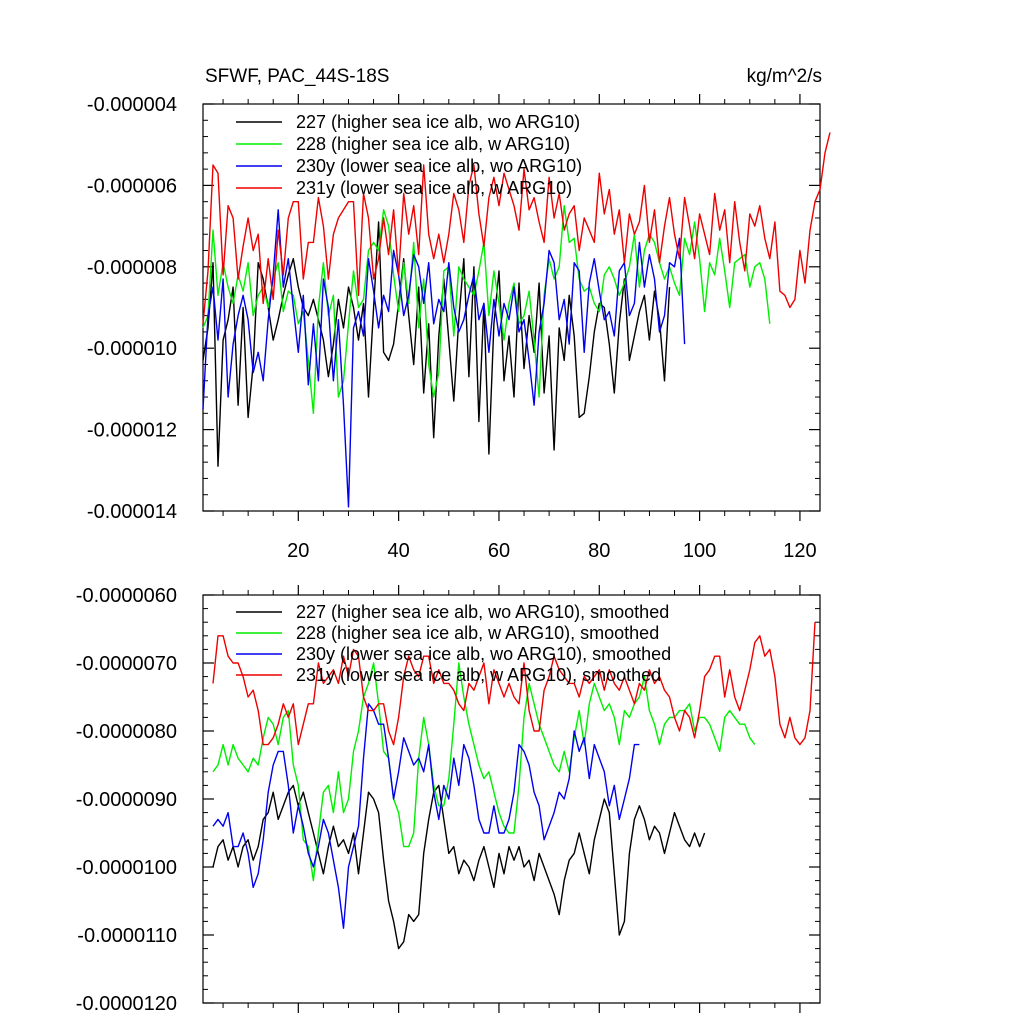 This screenshot has height=1024, width=1024. What do you see at coordinates (298, 551) in the screenshot?
I see `top-xtick-label-0: 20` at bounding box center [298, 551].